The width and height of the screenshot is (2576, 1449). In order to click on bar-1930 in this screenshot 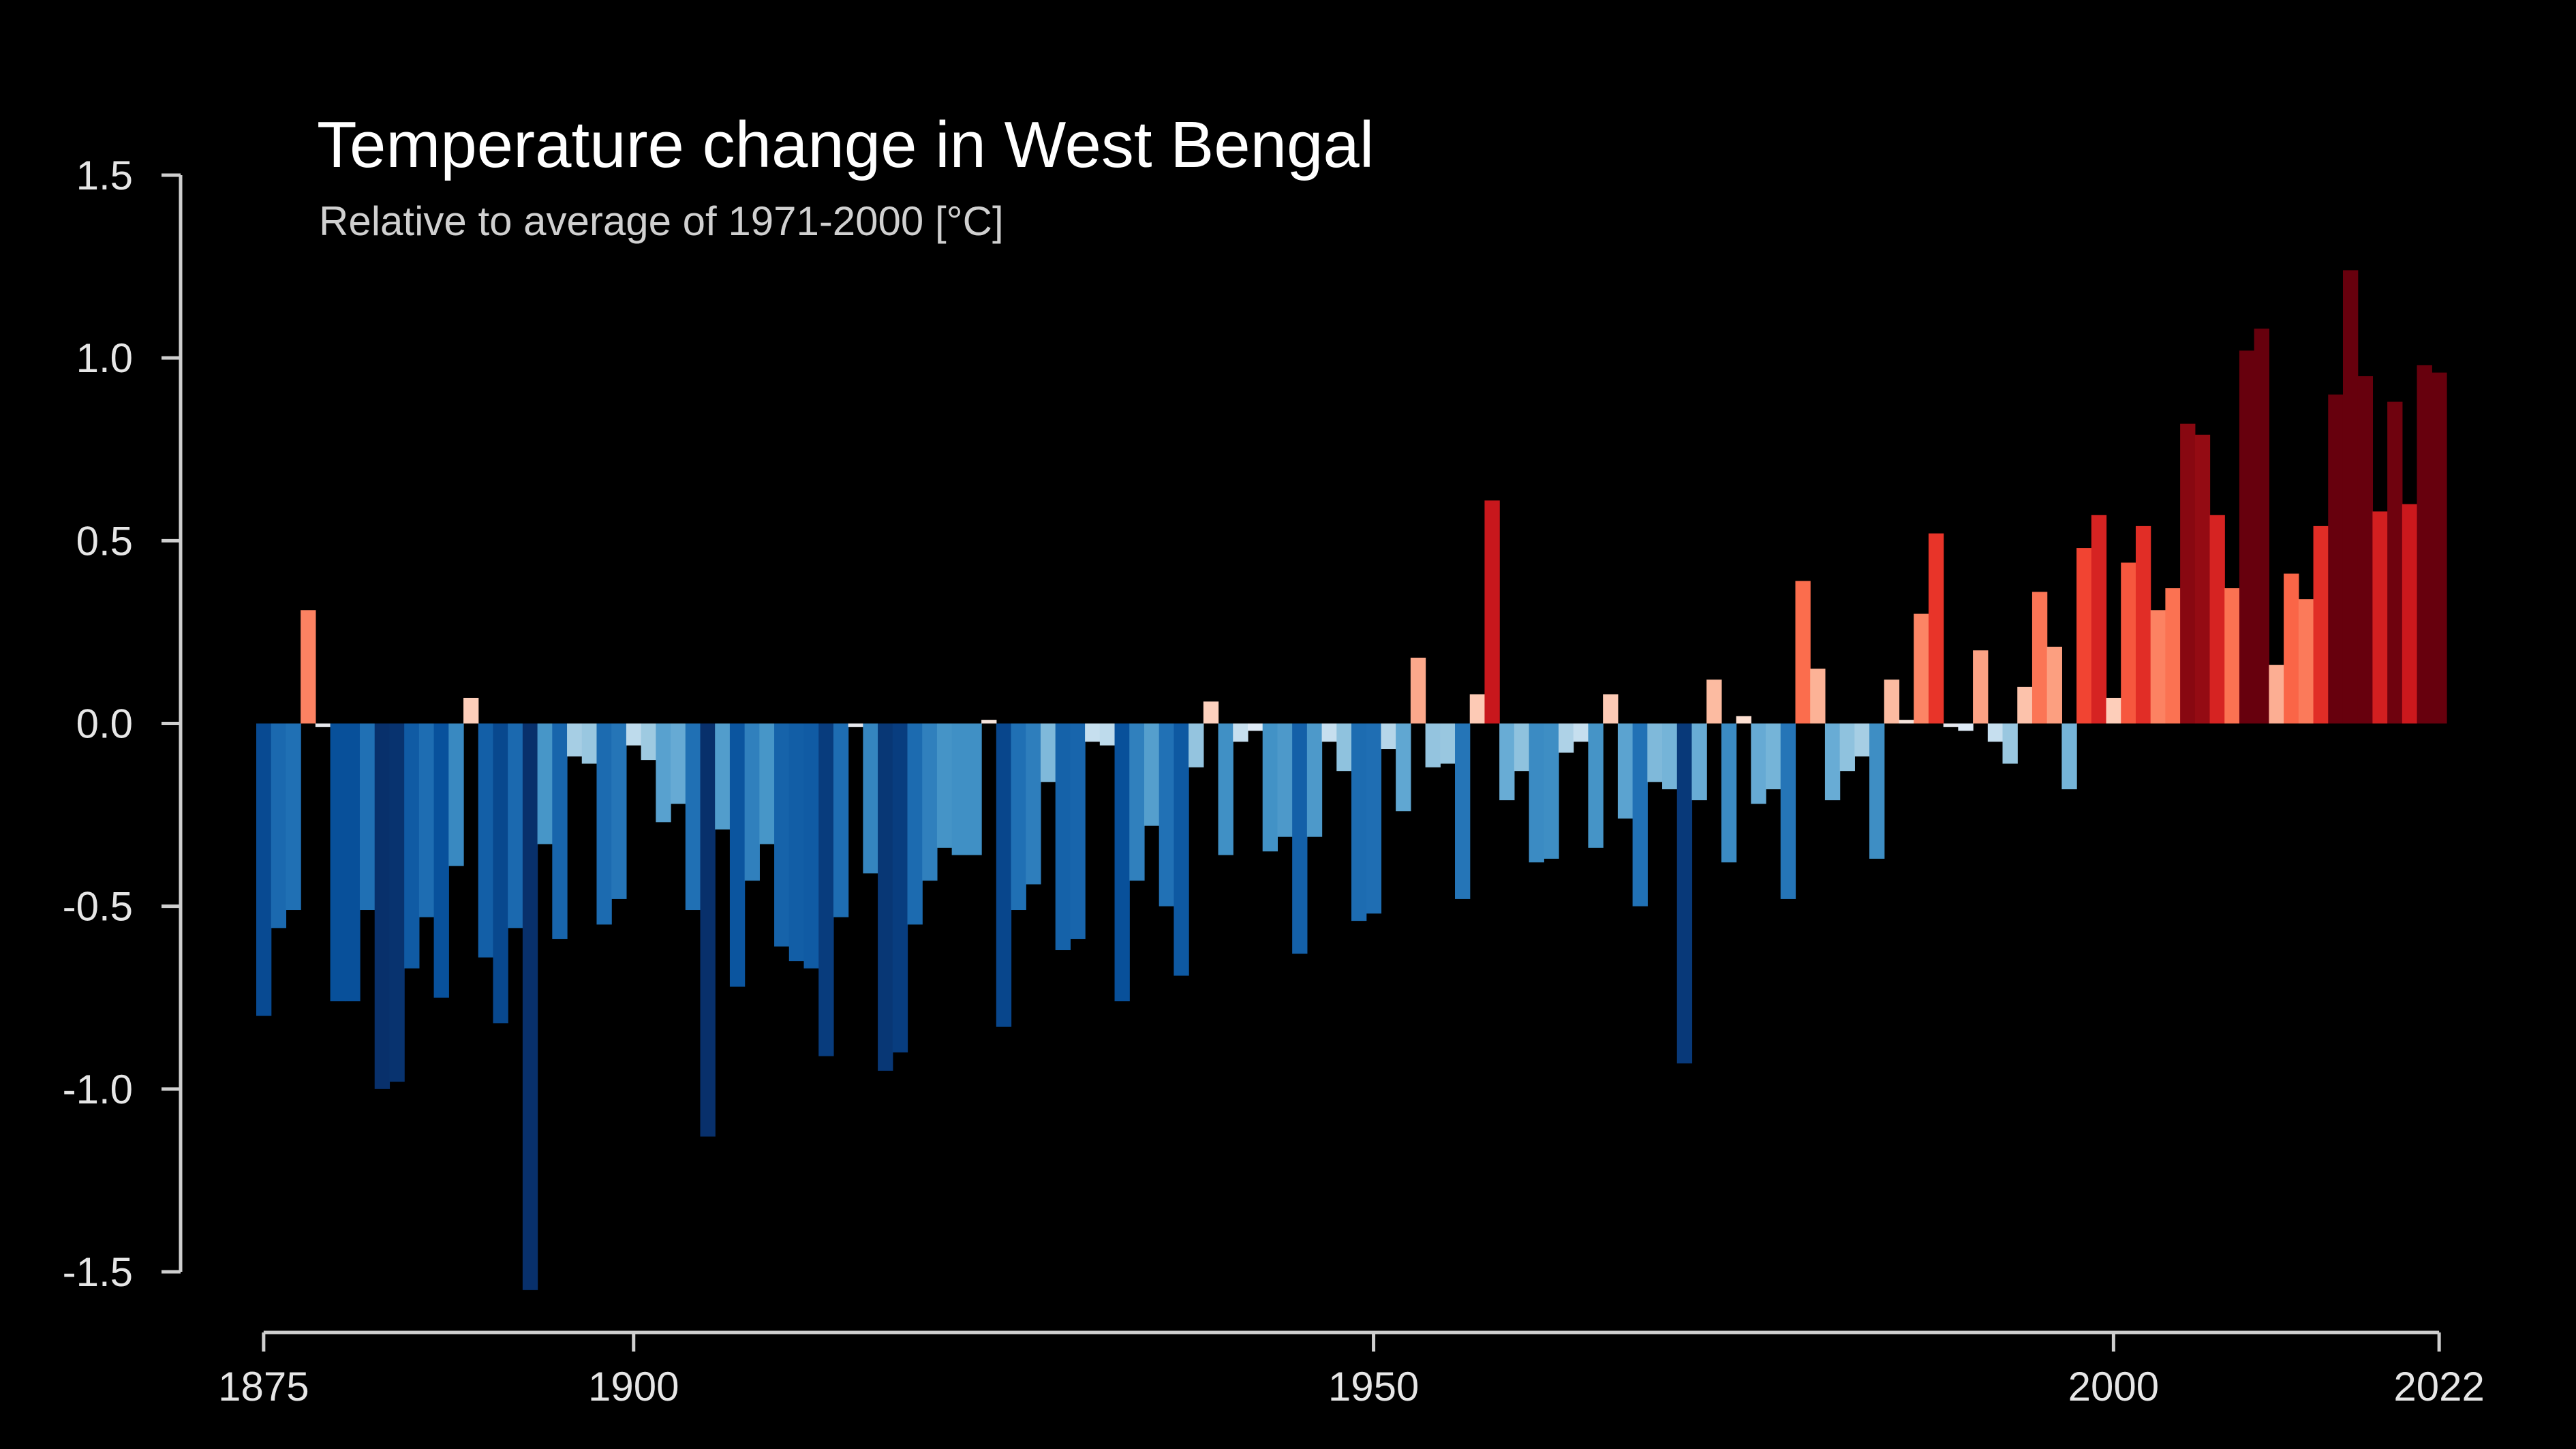, I will do `click(1078, 831)`.